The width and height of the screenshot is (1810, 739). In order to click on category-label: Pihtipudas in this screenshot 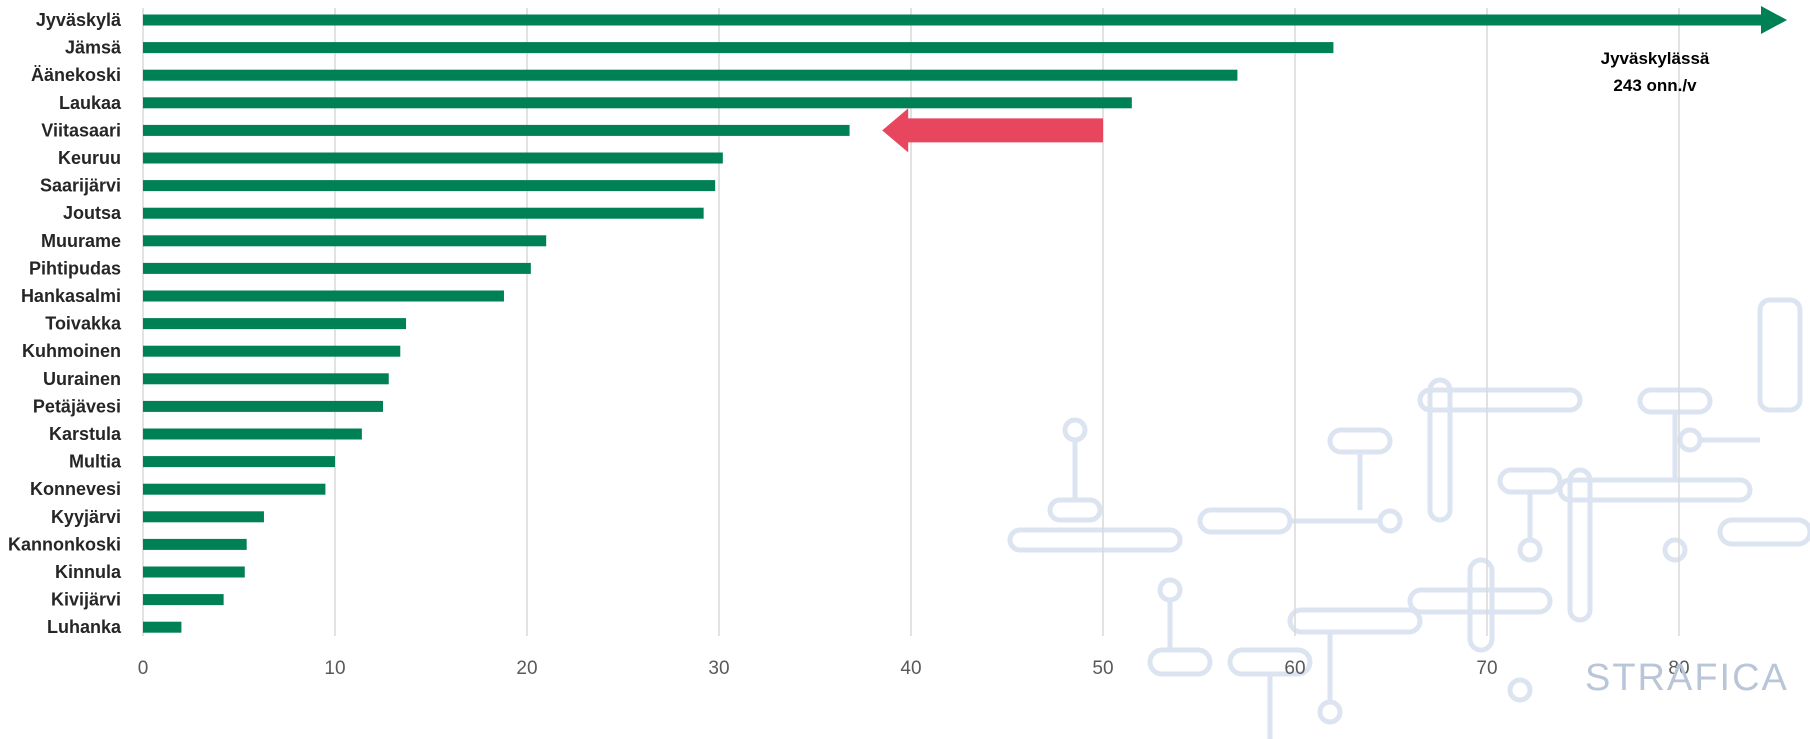, I will do `click(75, 268)`.